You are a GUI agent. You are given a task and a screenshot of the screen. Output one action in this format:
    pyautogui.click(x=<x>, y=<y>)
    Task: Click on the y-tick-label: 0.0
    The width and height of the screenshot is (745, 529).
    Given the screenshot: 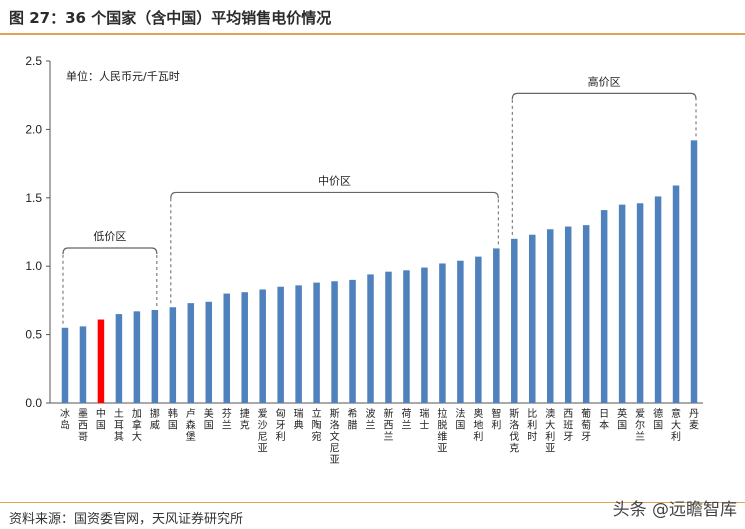 What is the action you would take?
    pyautogui.click(x=33, y=403)
    